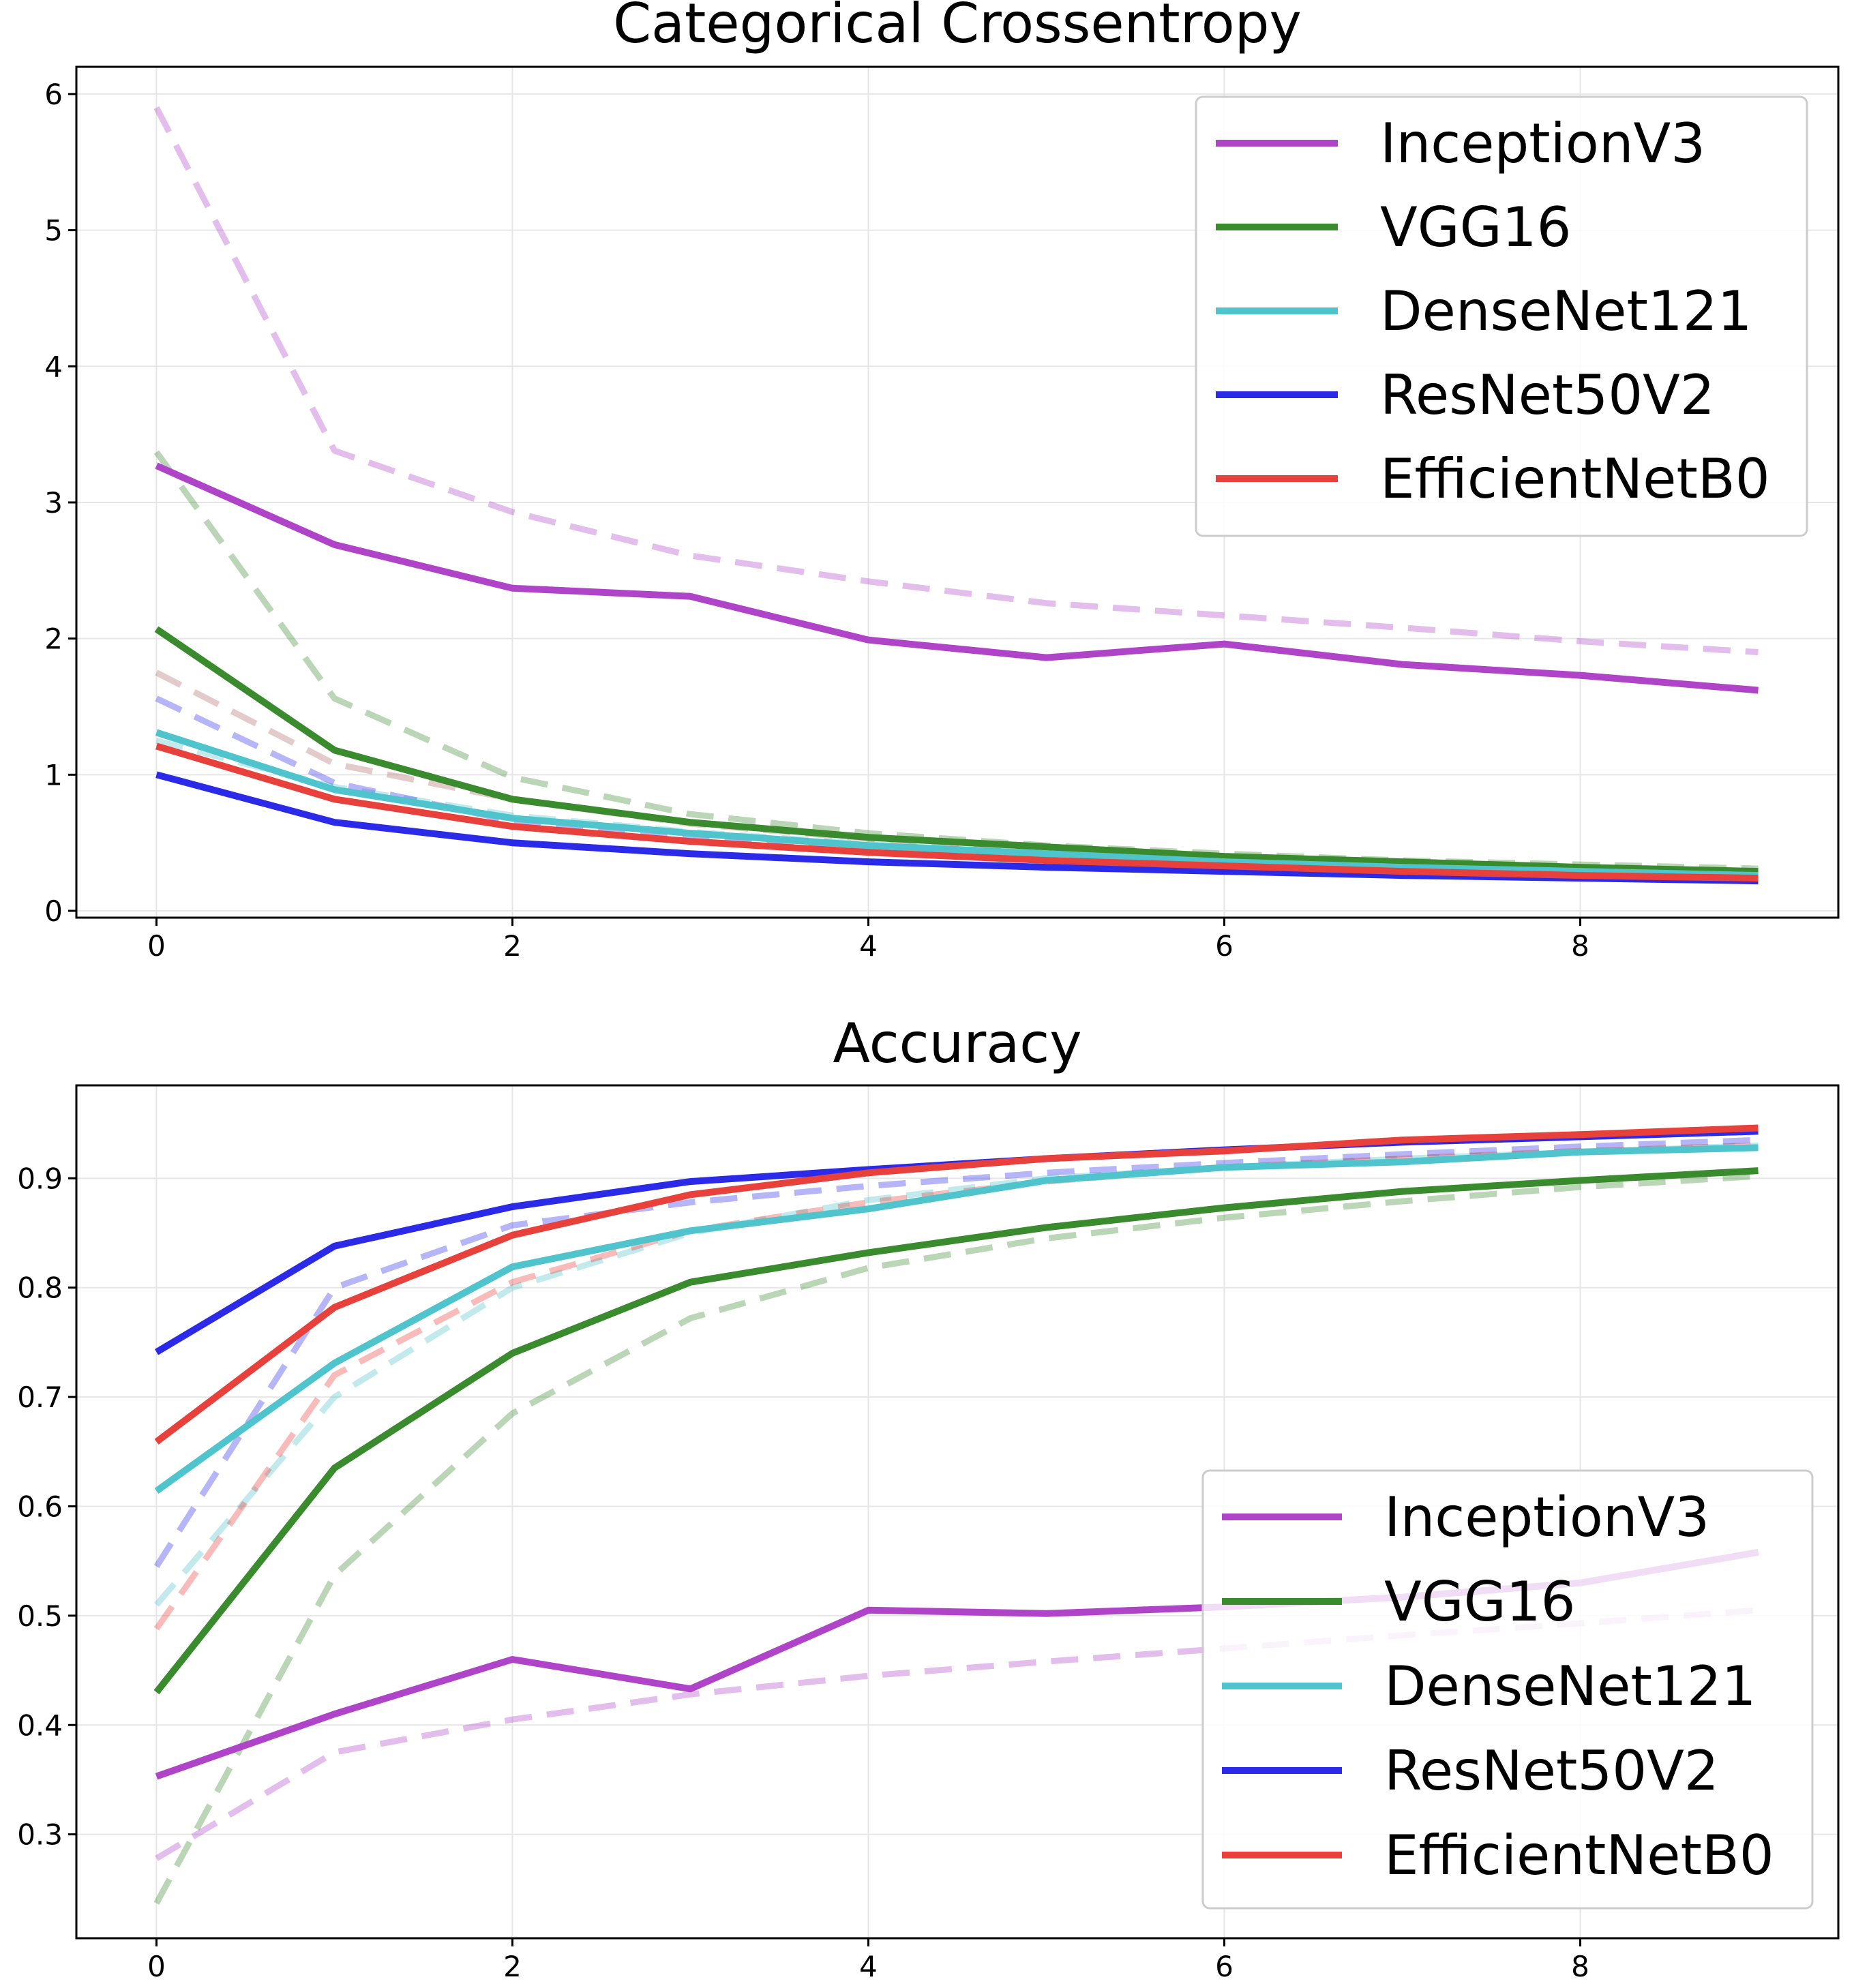 The width and height of the screenshot is (1854, 1988). Describe the element at coordinates (40, 1506) in the screenshot. I see `y-tick-label: 0.6` at that location.